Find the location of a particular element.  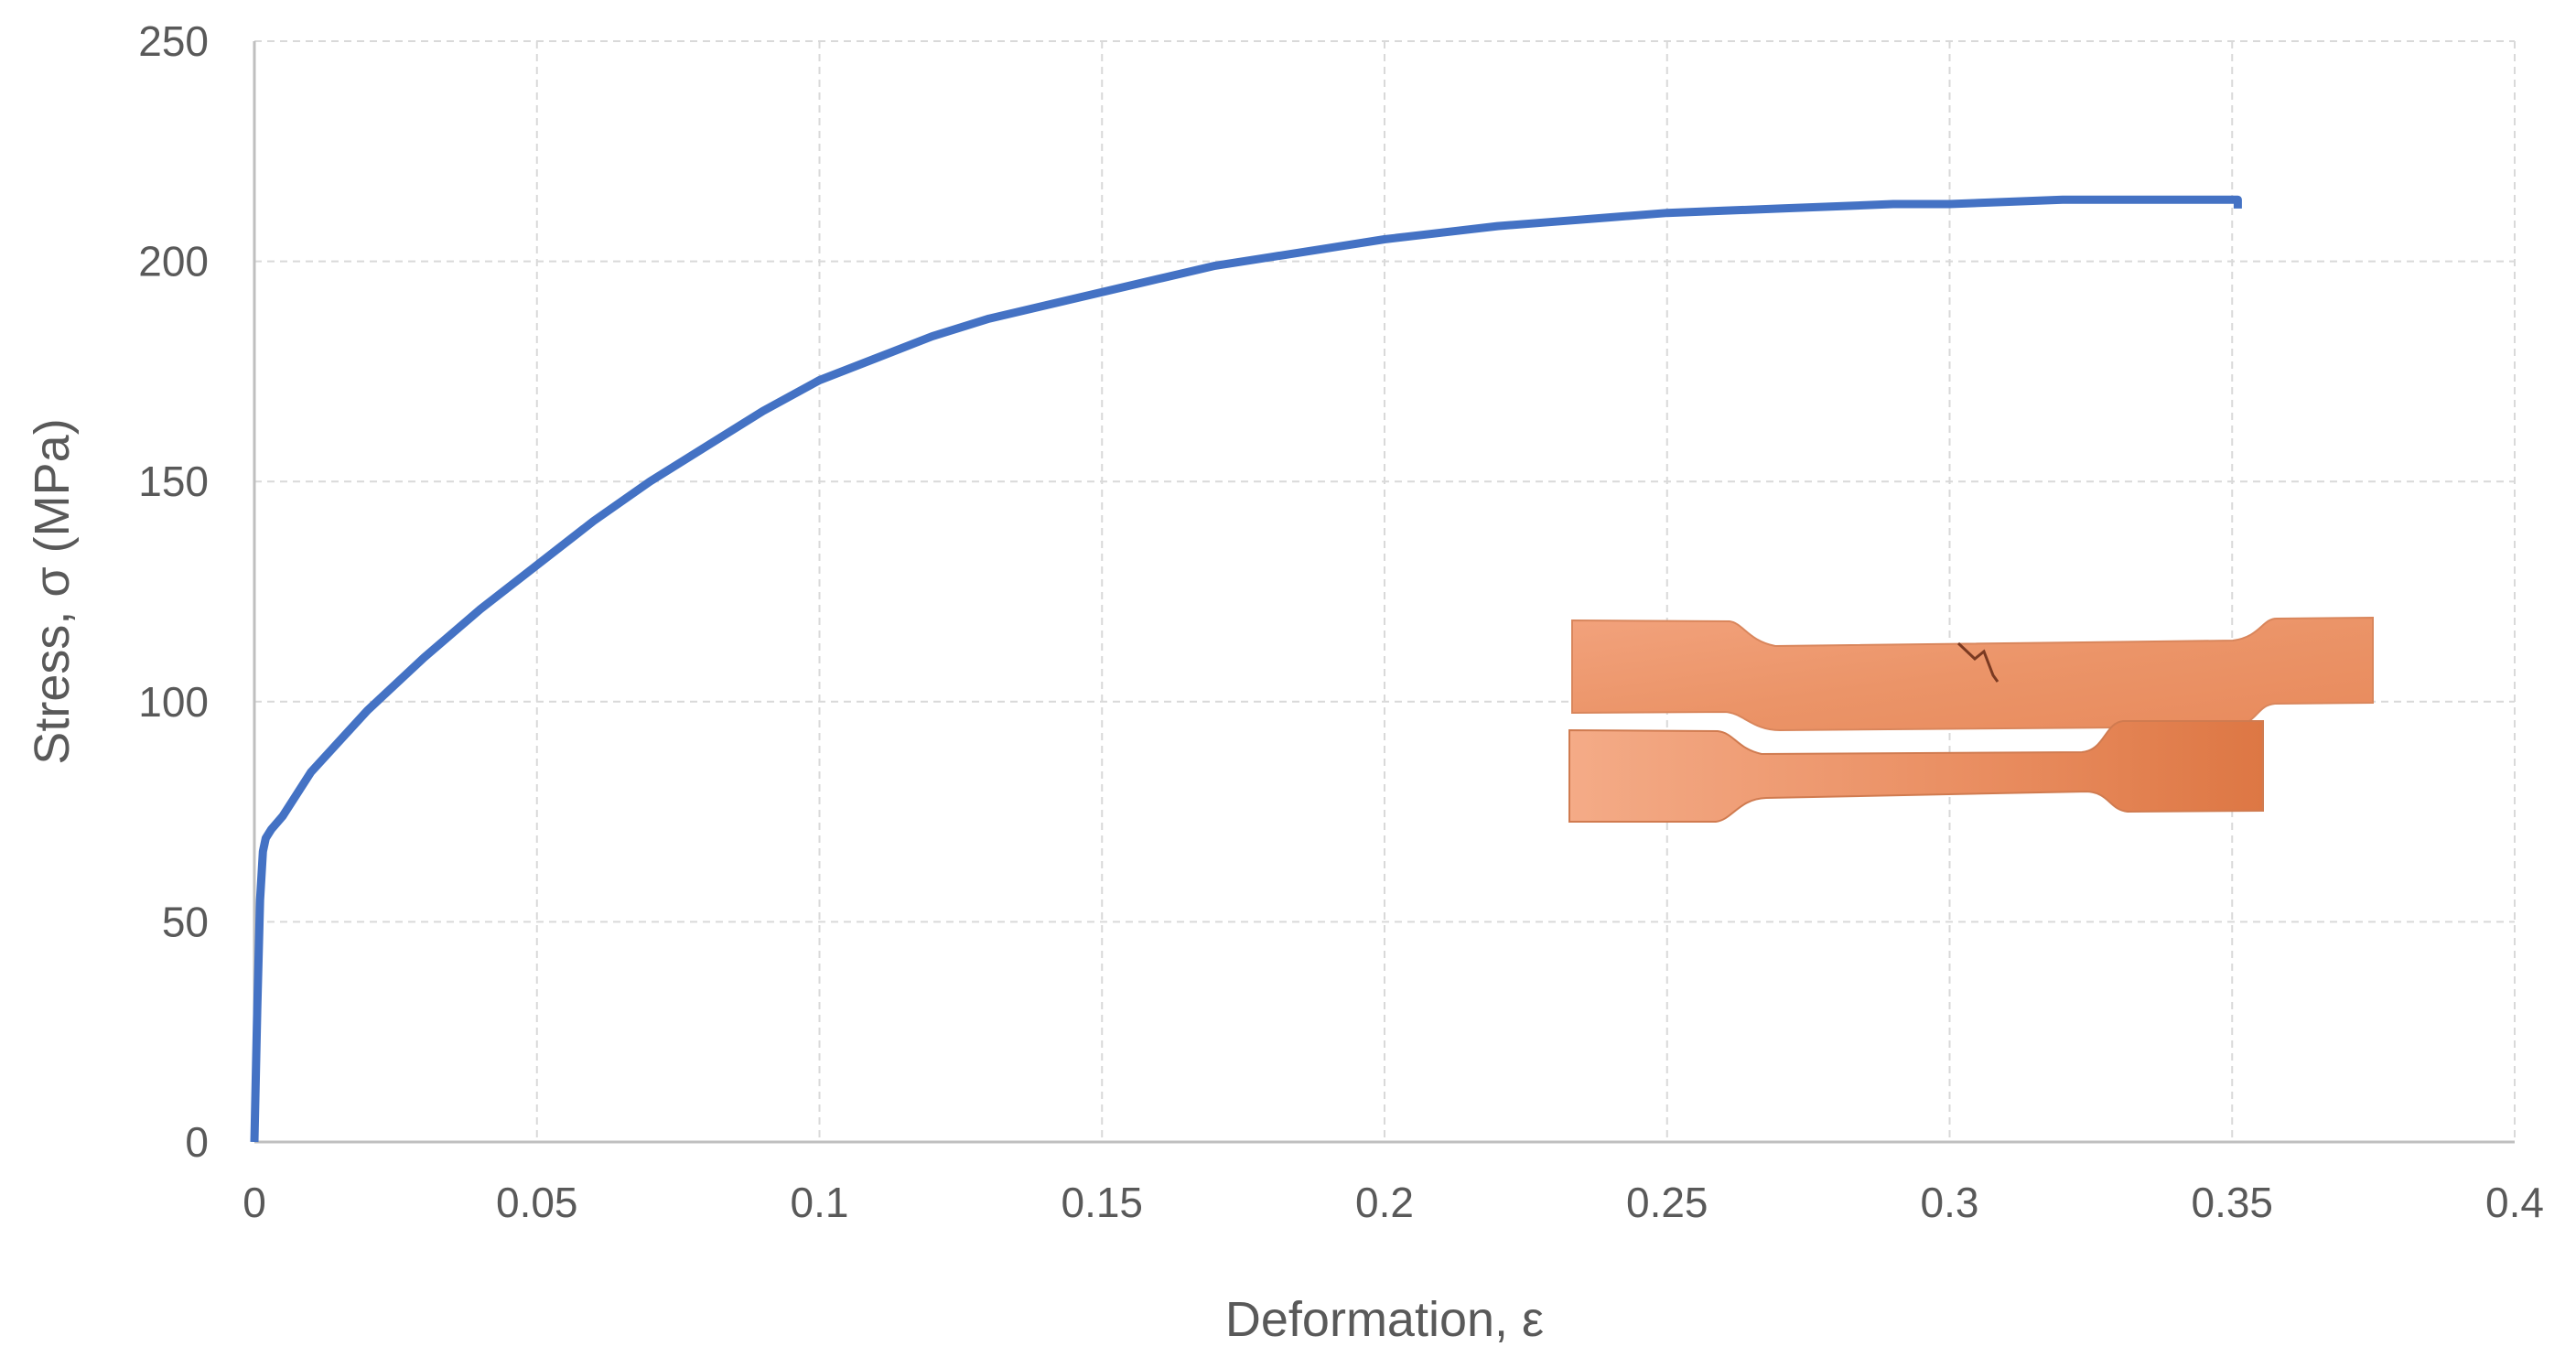

x-tick-label: 0.05 is located at coordinates (537, 1202).